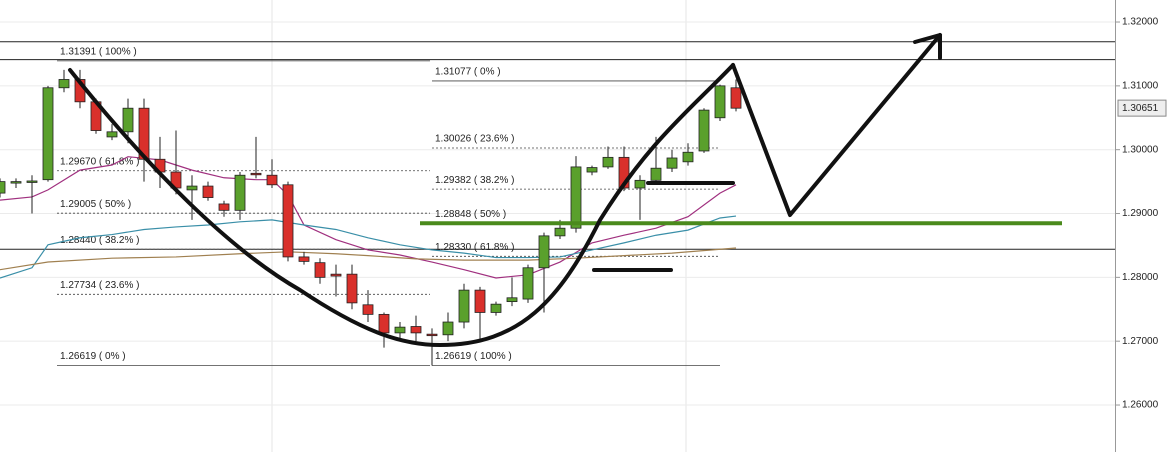  I want to click on fib-label: 1.28440 ( 38.2% ), so click(100, 240).